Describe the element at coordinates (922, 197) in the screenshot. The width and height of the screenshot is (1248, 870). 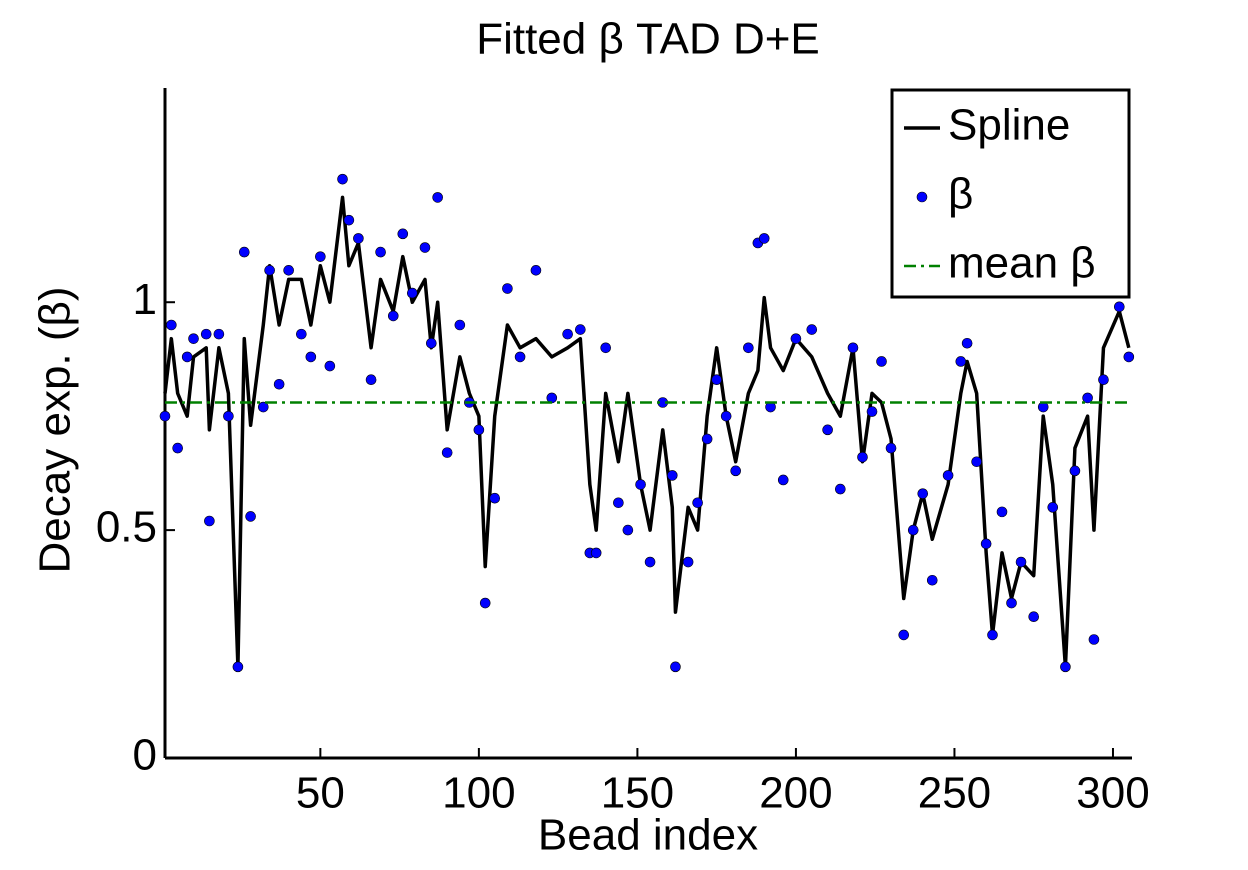
I see `legend-swatch` at that location.